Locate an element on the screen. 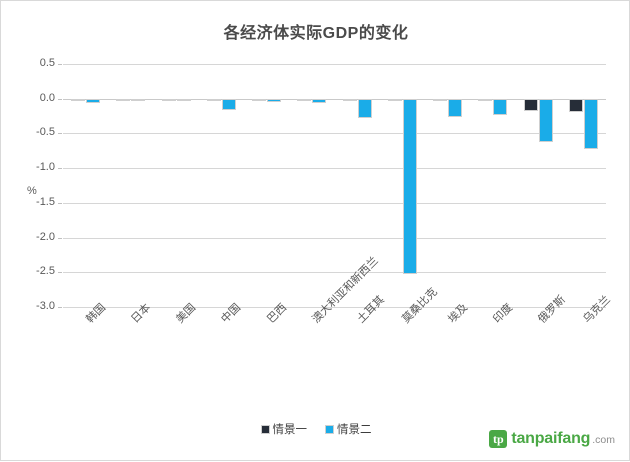 This screenshot has width=630, height=462. y-tick-label: -1.5 is located at coordinates (45, 201).